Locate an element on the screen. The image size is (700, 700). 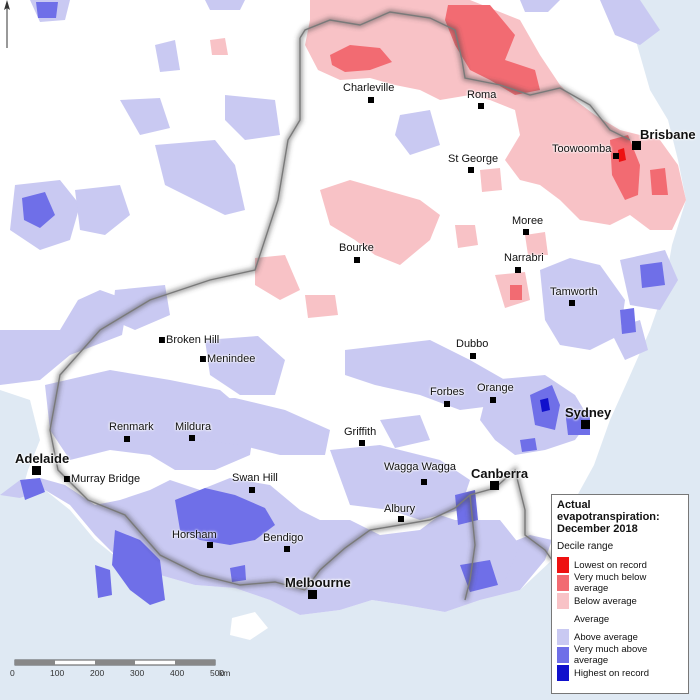
moree-marker is located at coordinates (526, 232).